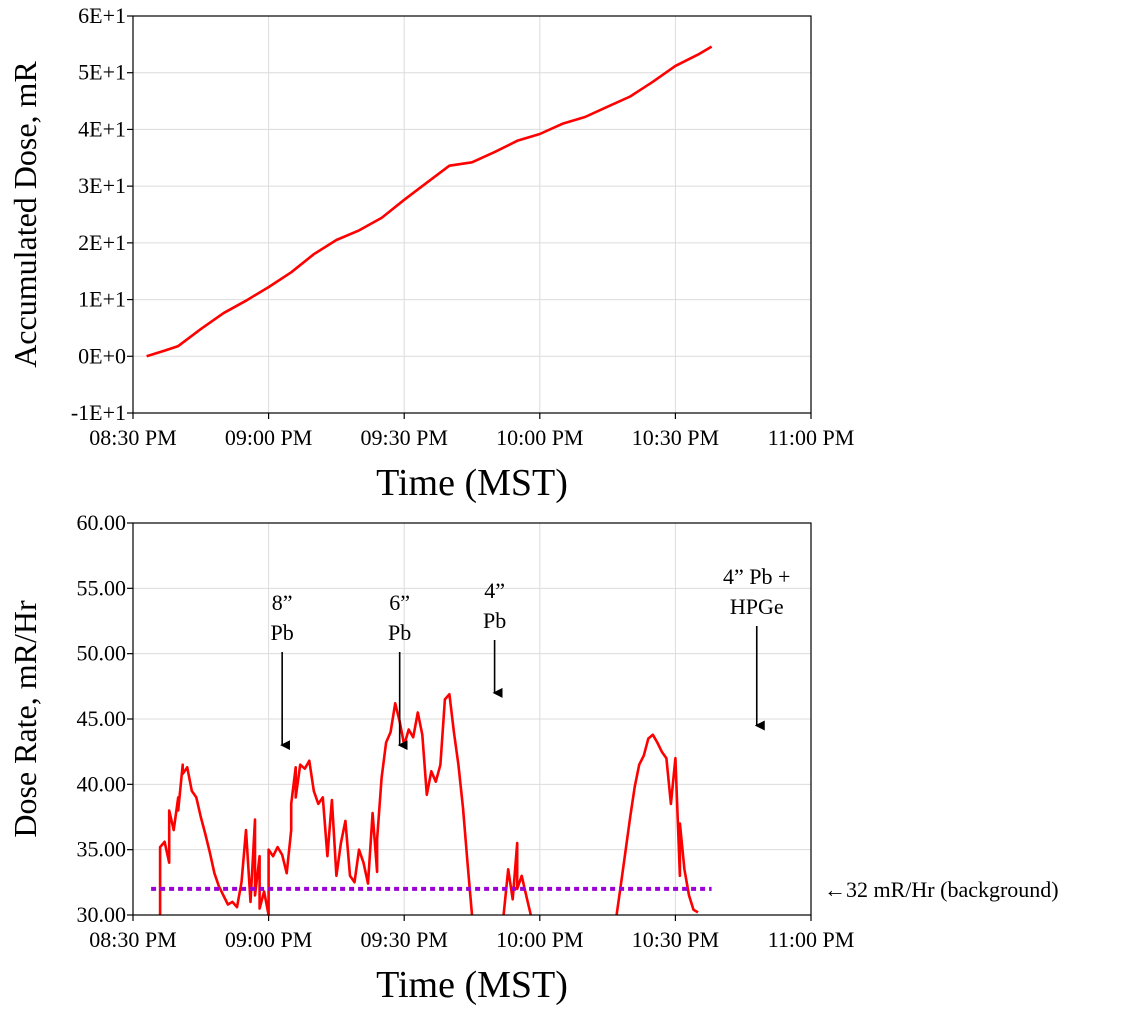 The width and height of the screenshot is (1143, 1014). Describe the element at coordinates (941, 889) in the screenshot. I see `background-label: ←32 mR/Hr (background)` at that location.